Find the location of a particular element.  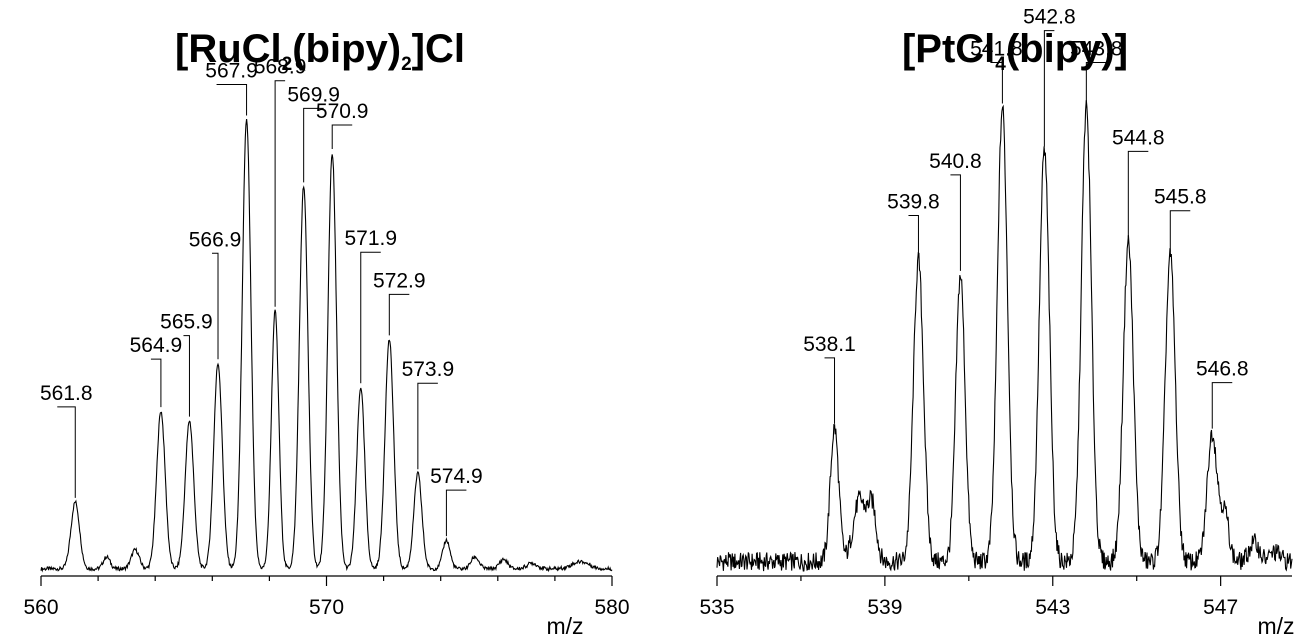

panel-ruthenium-peak-label-4: 565.9 is located at coordinates (186, 364).